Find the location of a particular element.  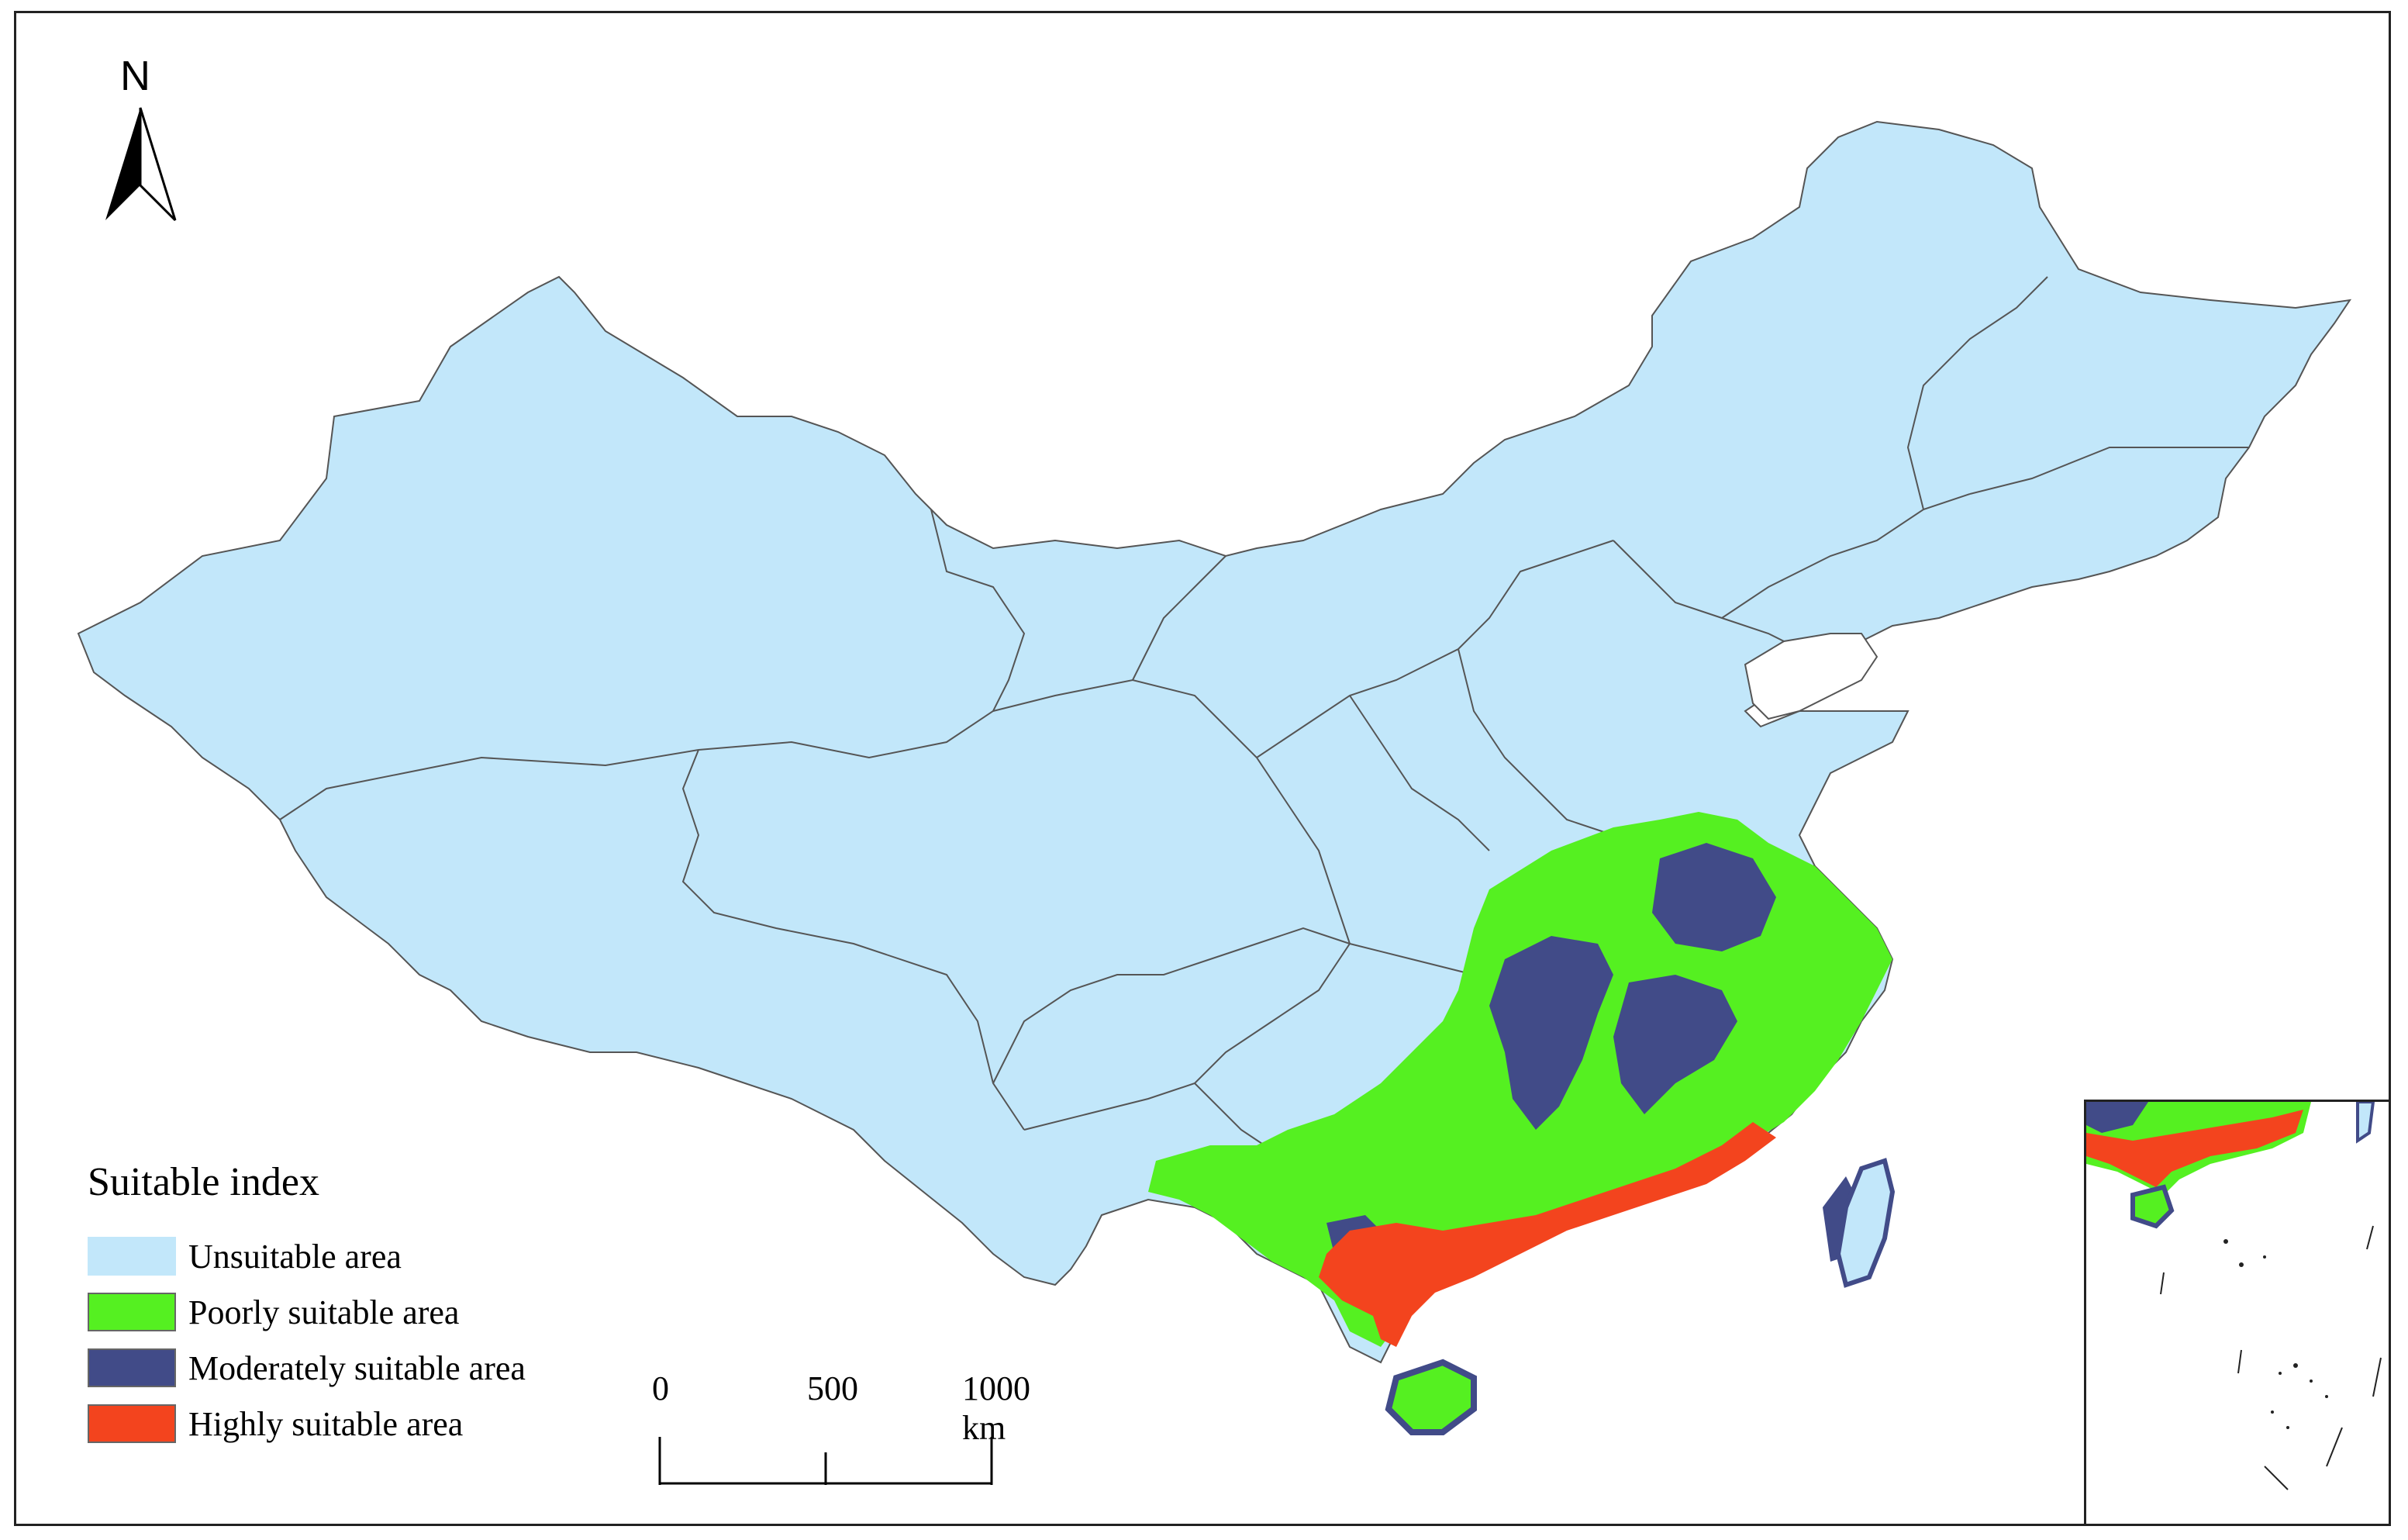

legend-label-poorly-suitable: Poorly suitable area is located at coordinates (324, 1312).